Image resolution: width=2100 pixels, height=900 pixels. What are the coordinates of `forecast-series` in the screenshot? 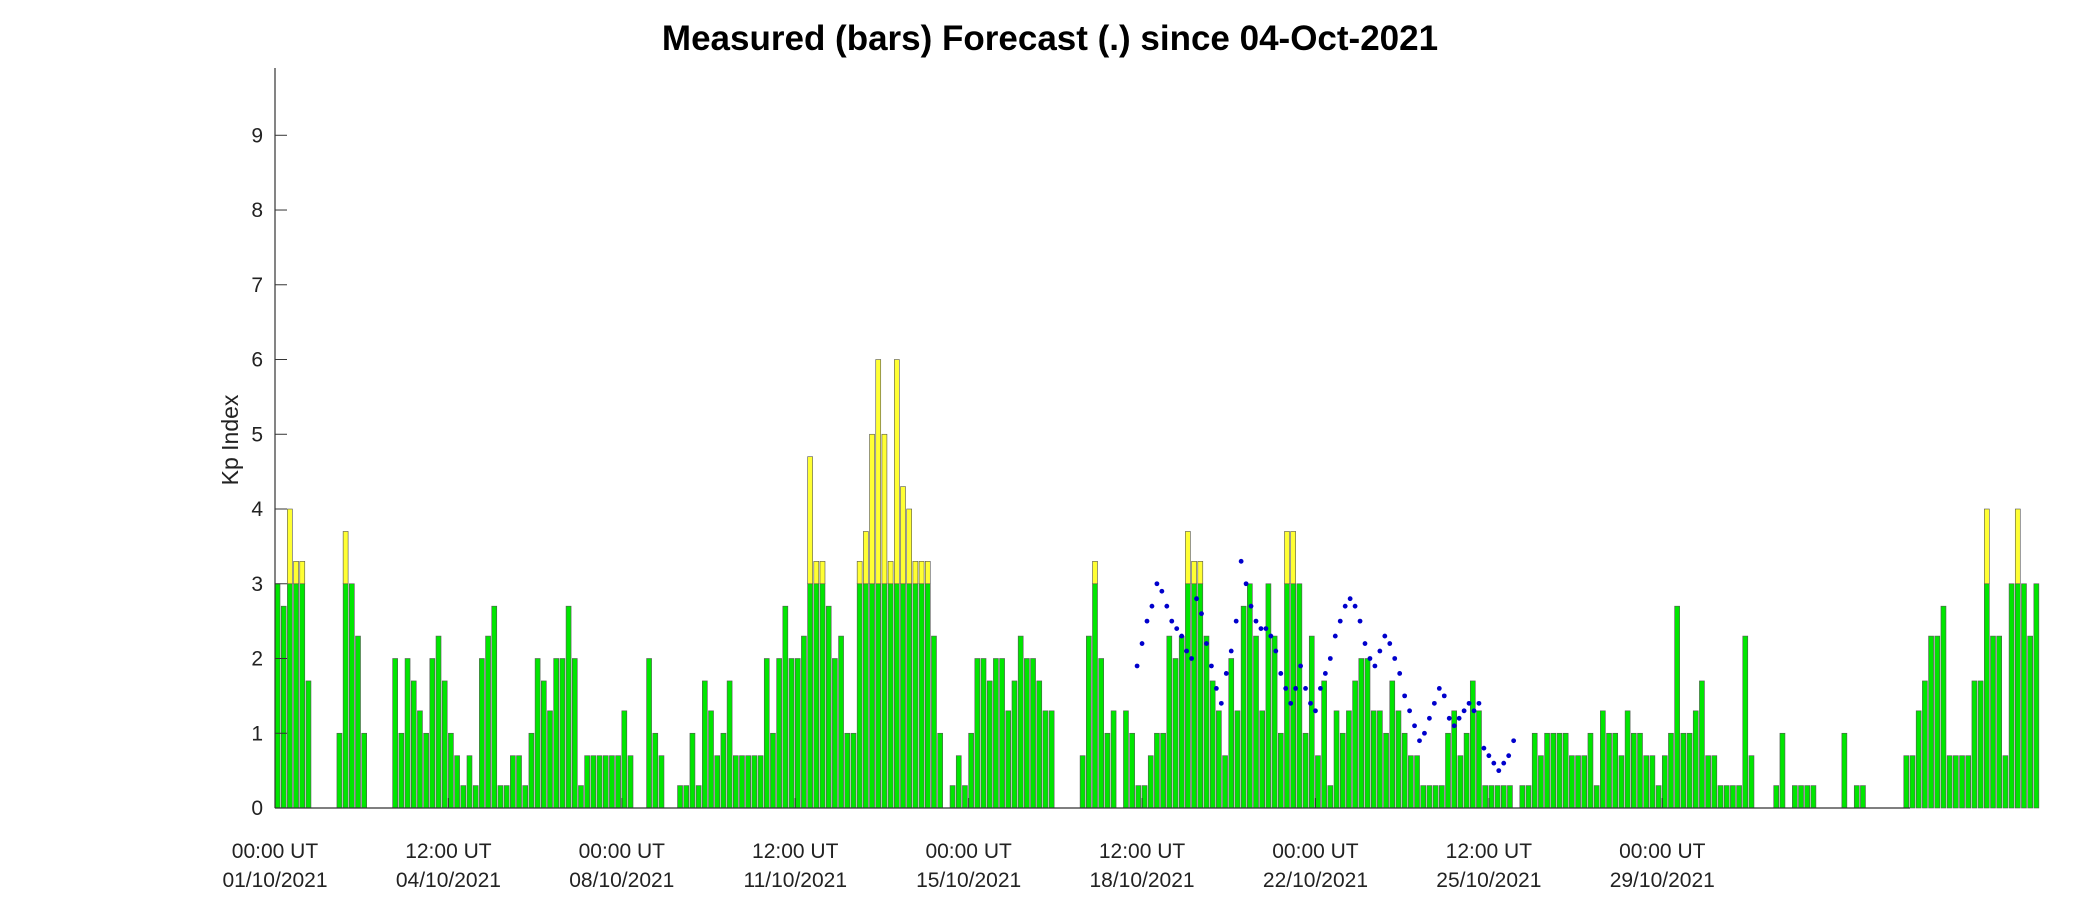 It's located at (1325, 666).